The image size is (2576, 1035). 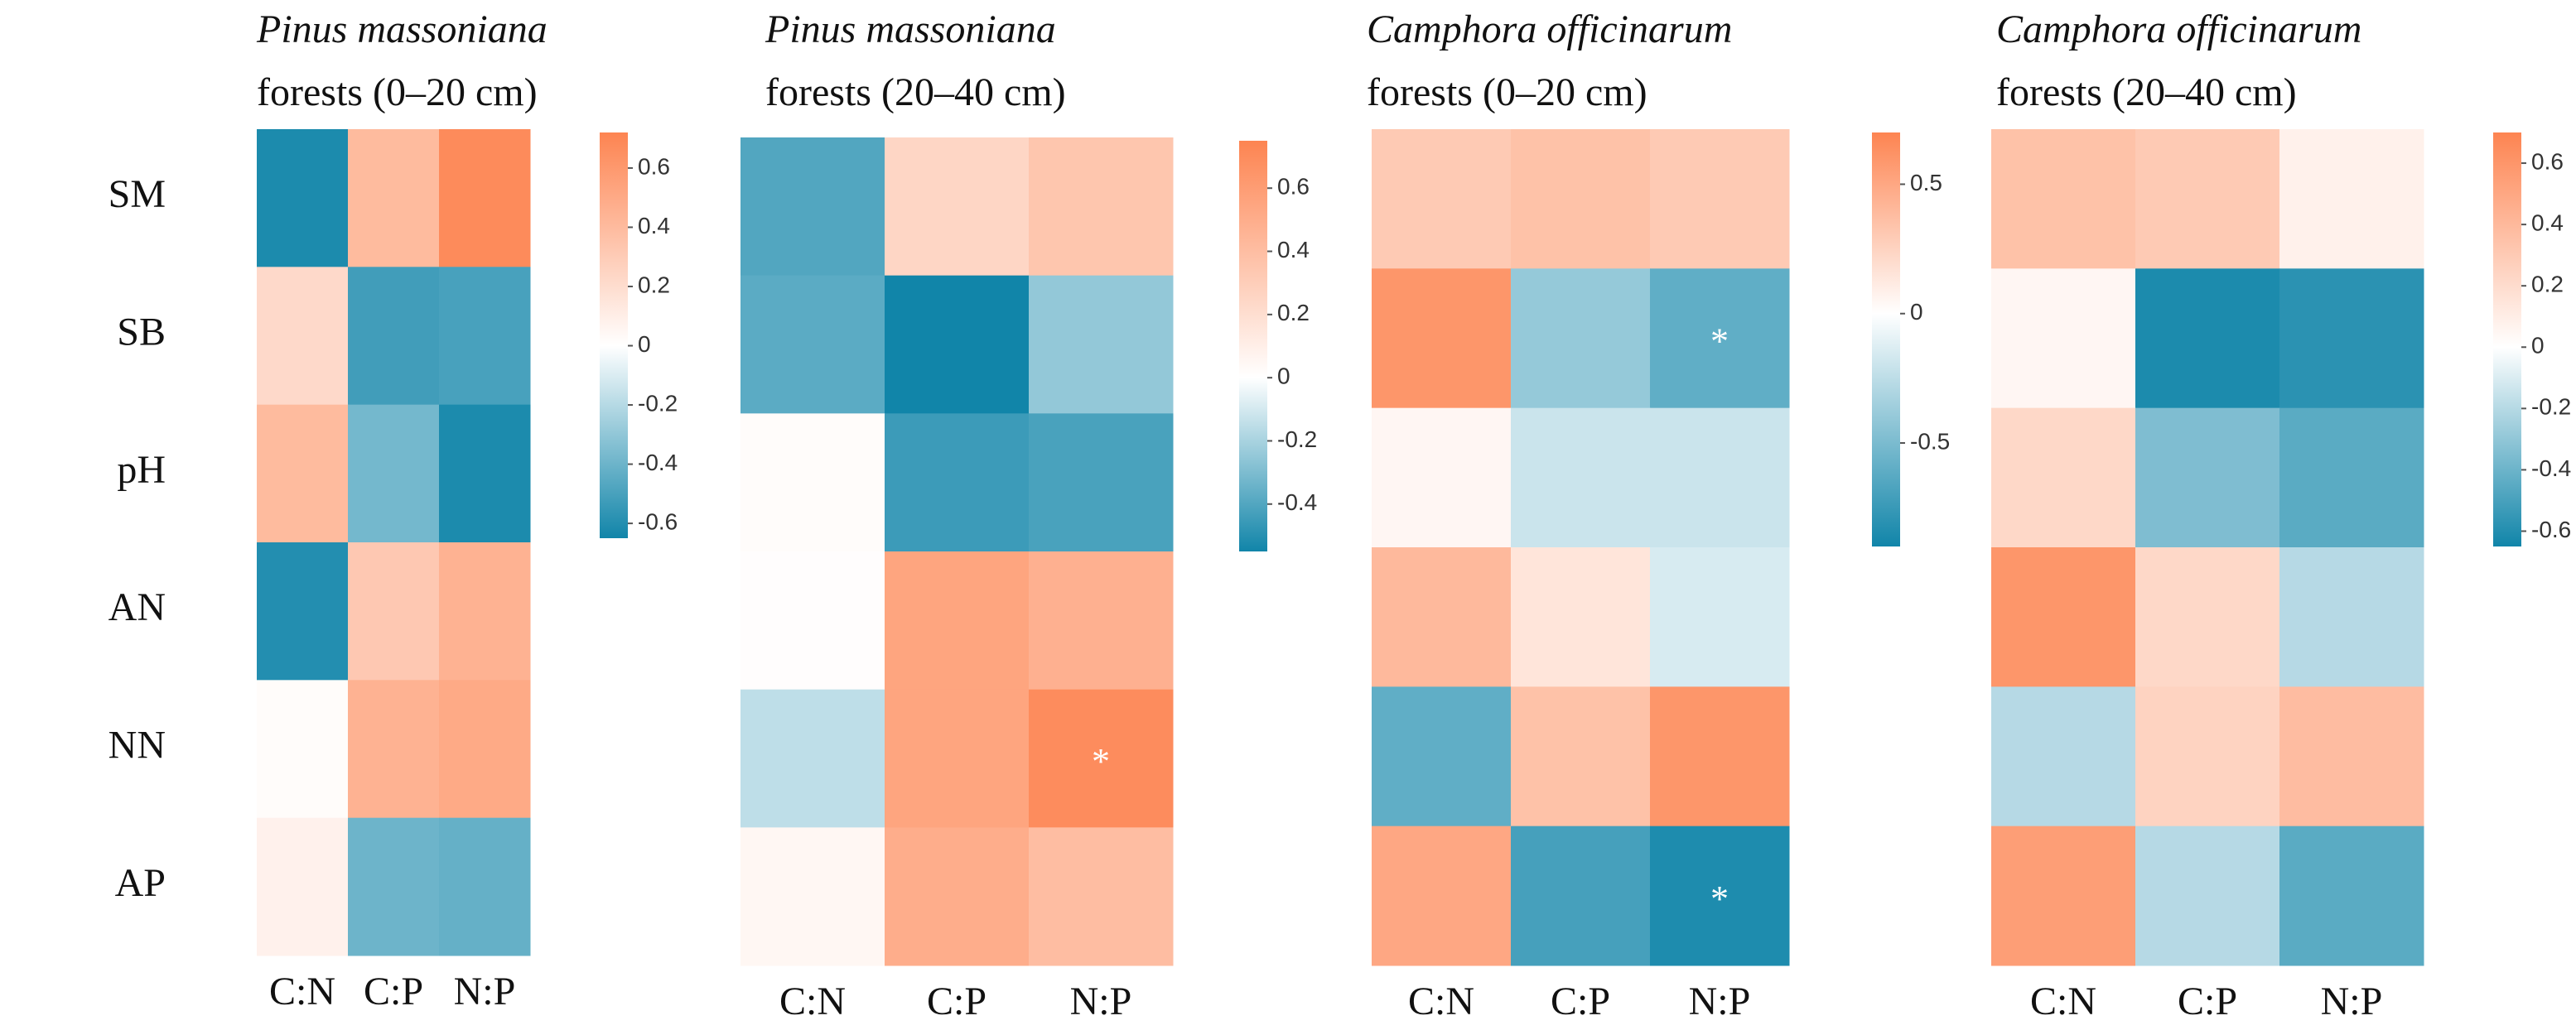 I want to click on panel-title: forests (0–20 cm), so click(x=397, y=92).